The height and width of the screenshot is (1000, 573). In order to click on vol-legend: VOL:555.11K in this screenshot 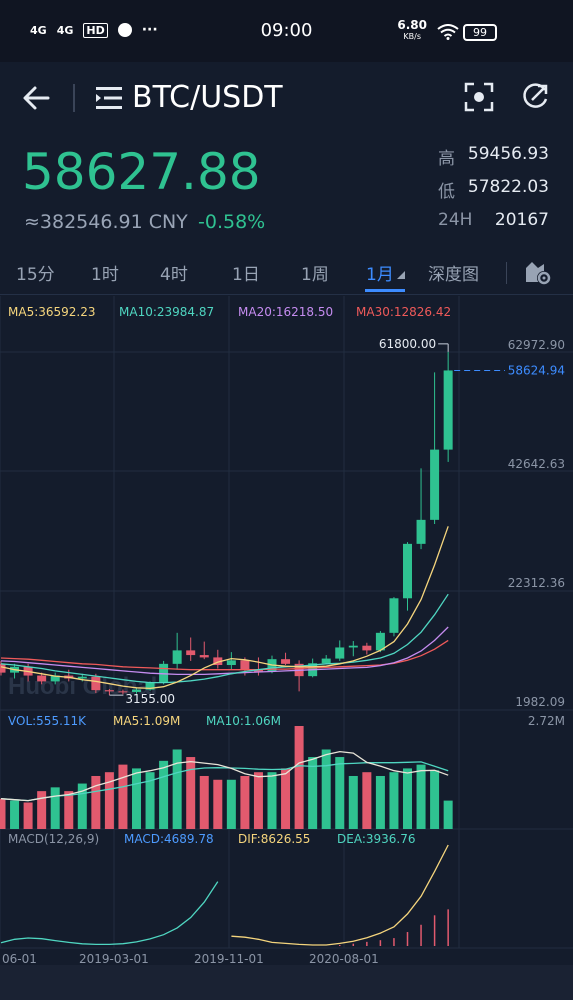, I will do `click(47, 721)`.